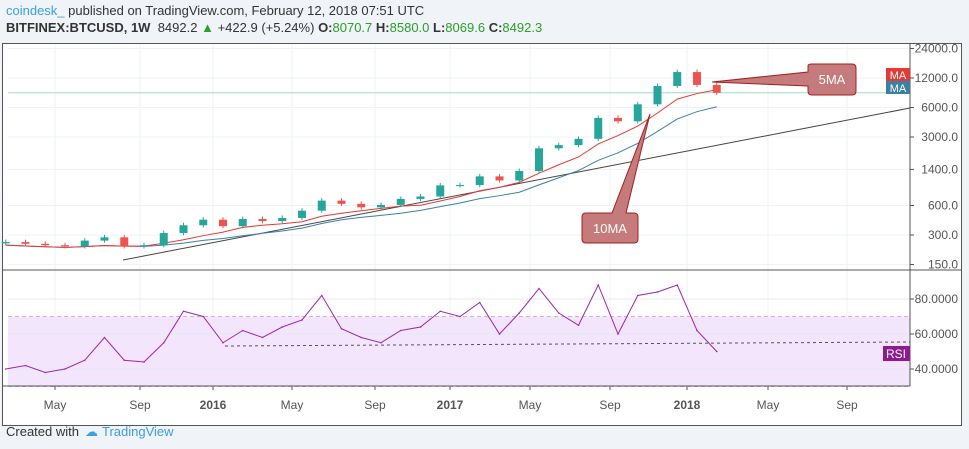 Image resolution: width=969 pixels, height=449 pixels. Describe the element at coordinates (522, 27) in the screenshot. I see `close-value: 8492.3` at that location.